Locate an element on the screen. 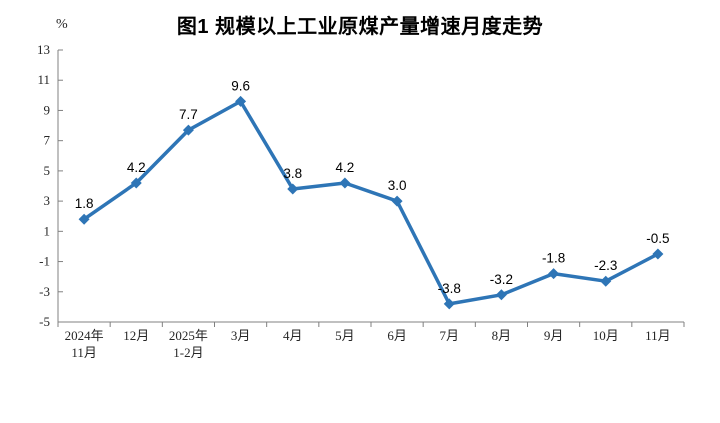  x-axis-category-label: 10月 is located at coordinates (606, 335).